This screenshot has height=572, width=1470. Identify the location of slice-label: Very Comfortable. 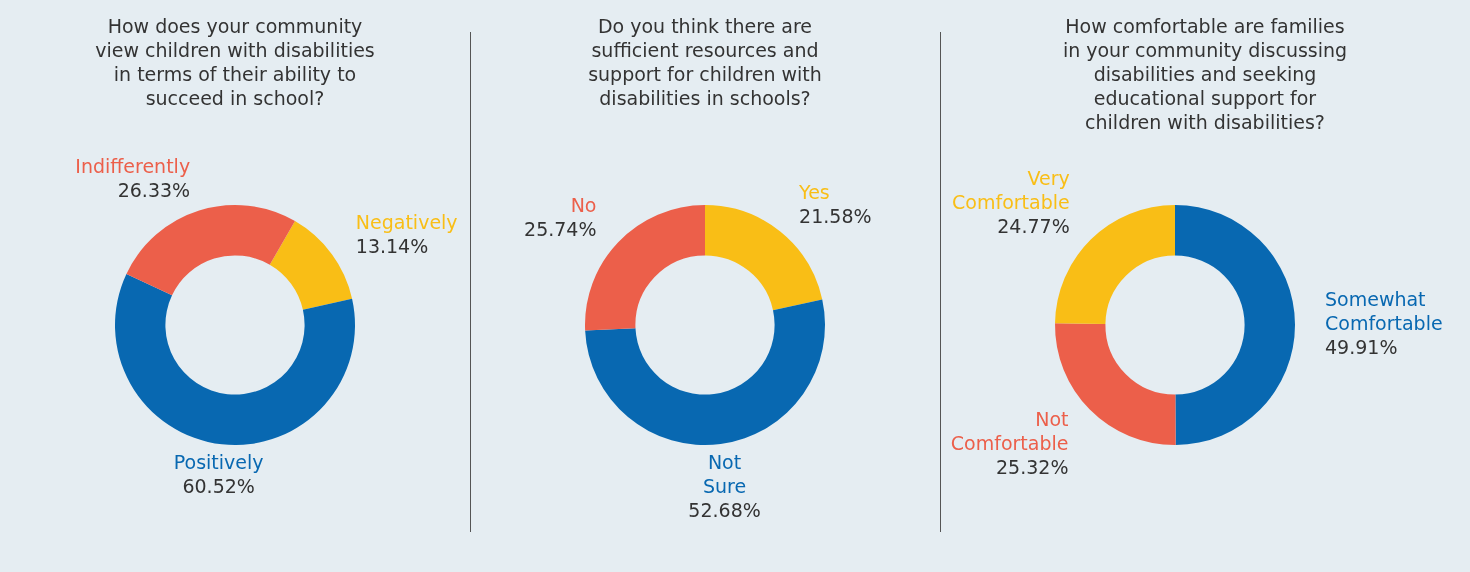
(1011, 190).